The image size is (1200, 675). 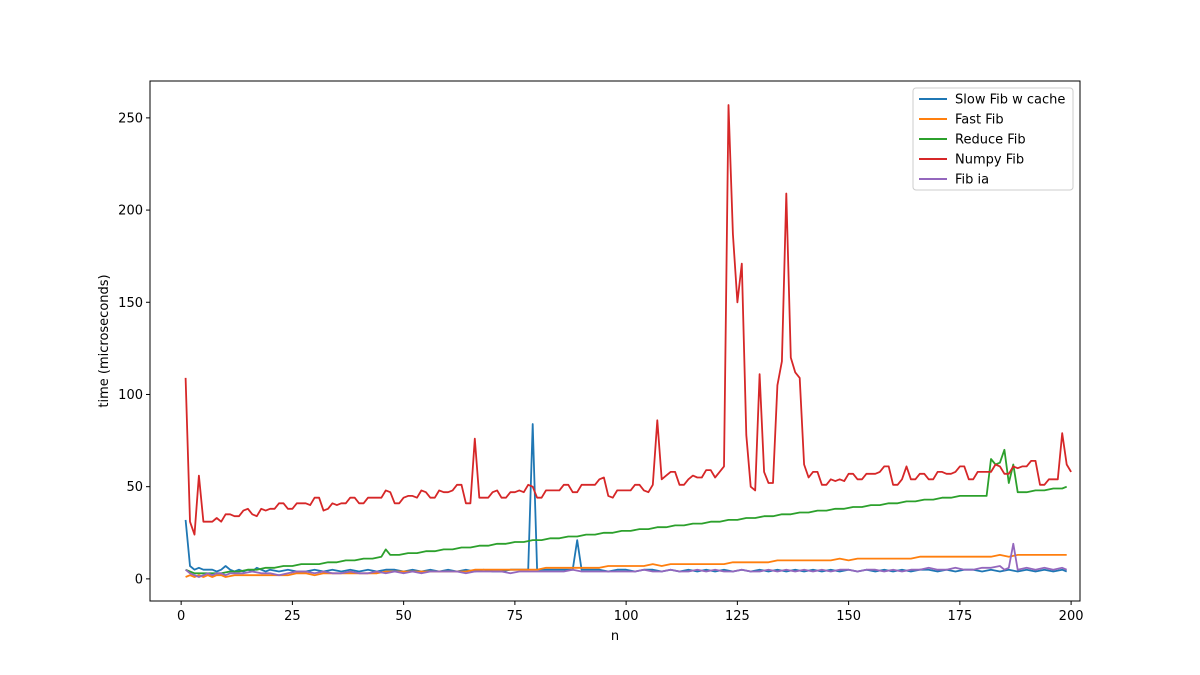 I want to click on x-tick-label: 175, so click(x=959, y=616).